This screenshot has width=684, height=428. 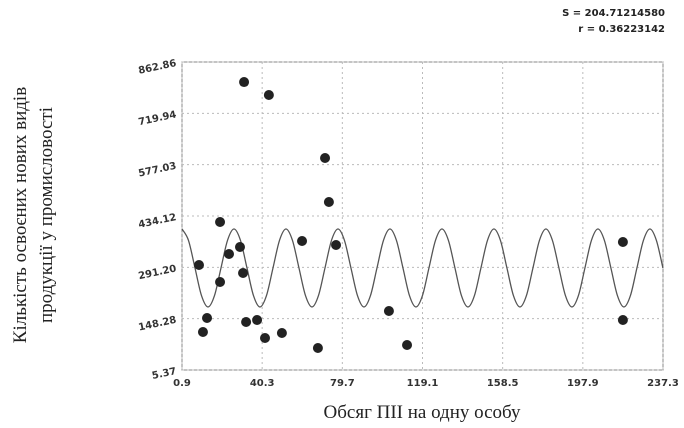 What do you see at coordinates (503, 383) in the screenshot?
I see `x-tick-label: 158.5` at bounding box center [503, 383].